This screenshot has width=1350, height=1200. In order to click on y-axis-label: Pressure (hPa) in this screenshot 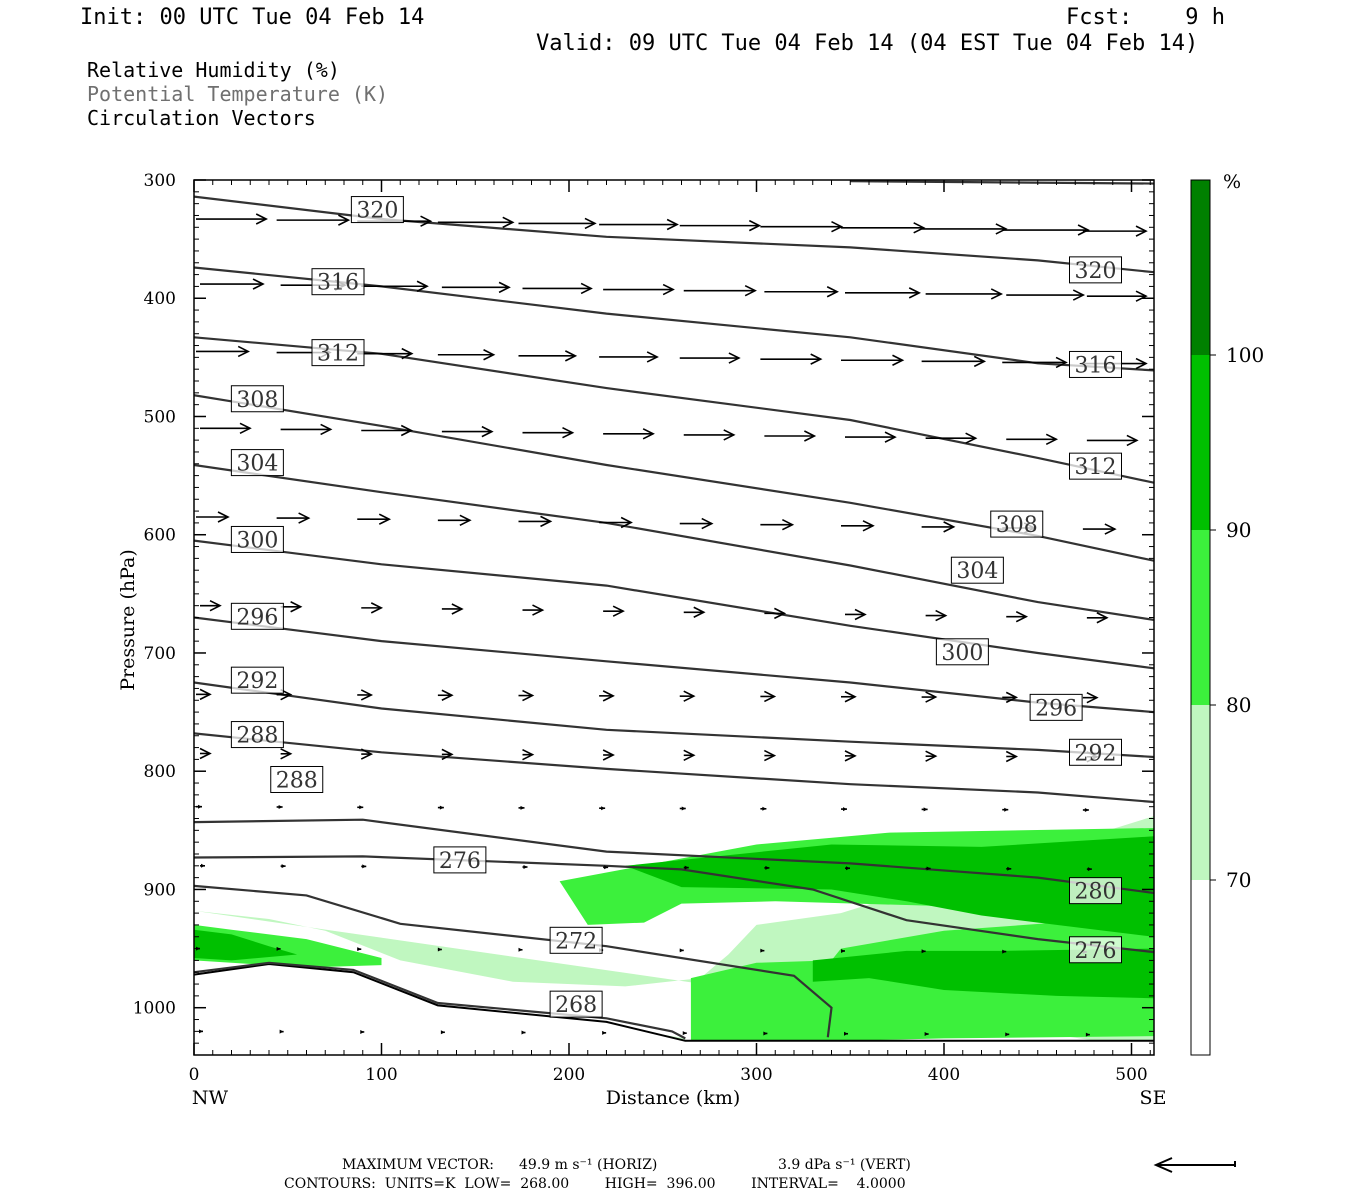, I will do `click(128, 620)`.